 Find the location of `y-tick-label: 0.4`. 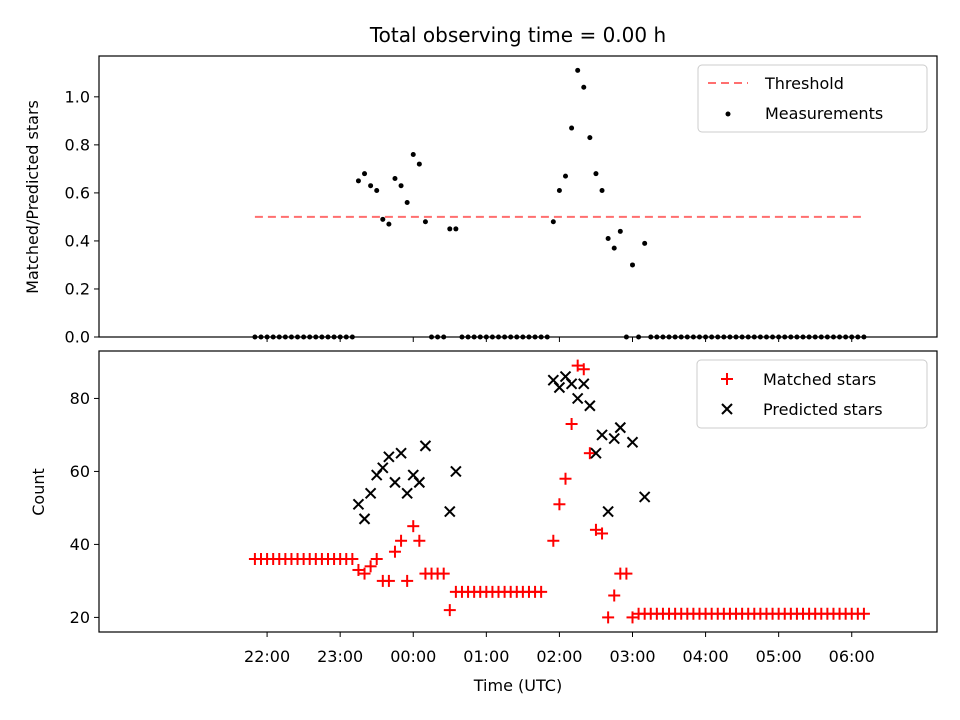

y-tick-label: 0.4 is located at coordinates (77, 240).